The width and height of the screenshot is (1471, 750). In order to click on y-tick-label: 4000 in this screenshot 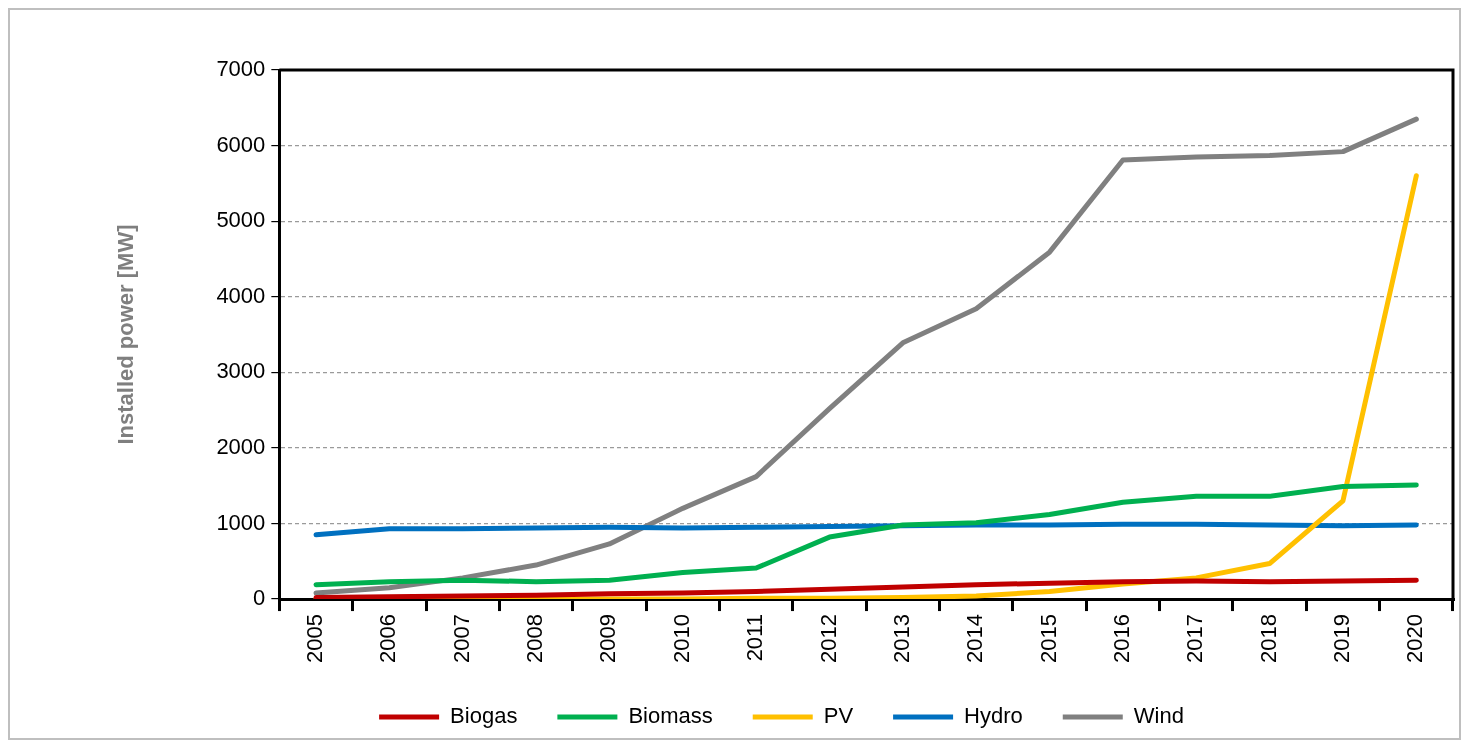, I will do `click(241, 295)`.